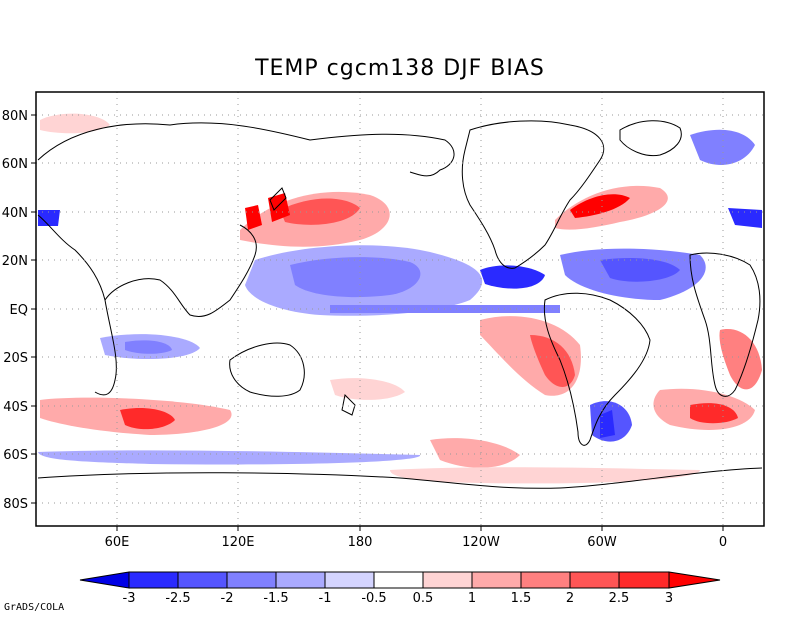  I want to click on lat-labels: 80N 60N 40N 20N EQ 20S 40S 60S 80S, so click(15, 310).